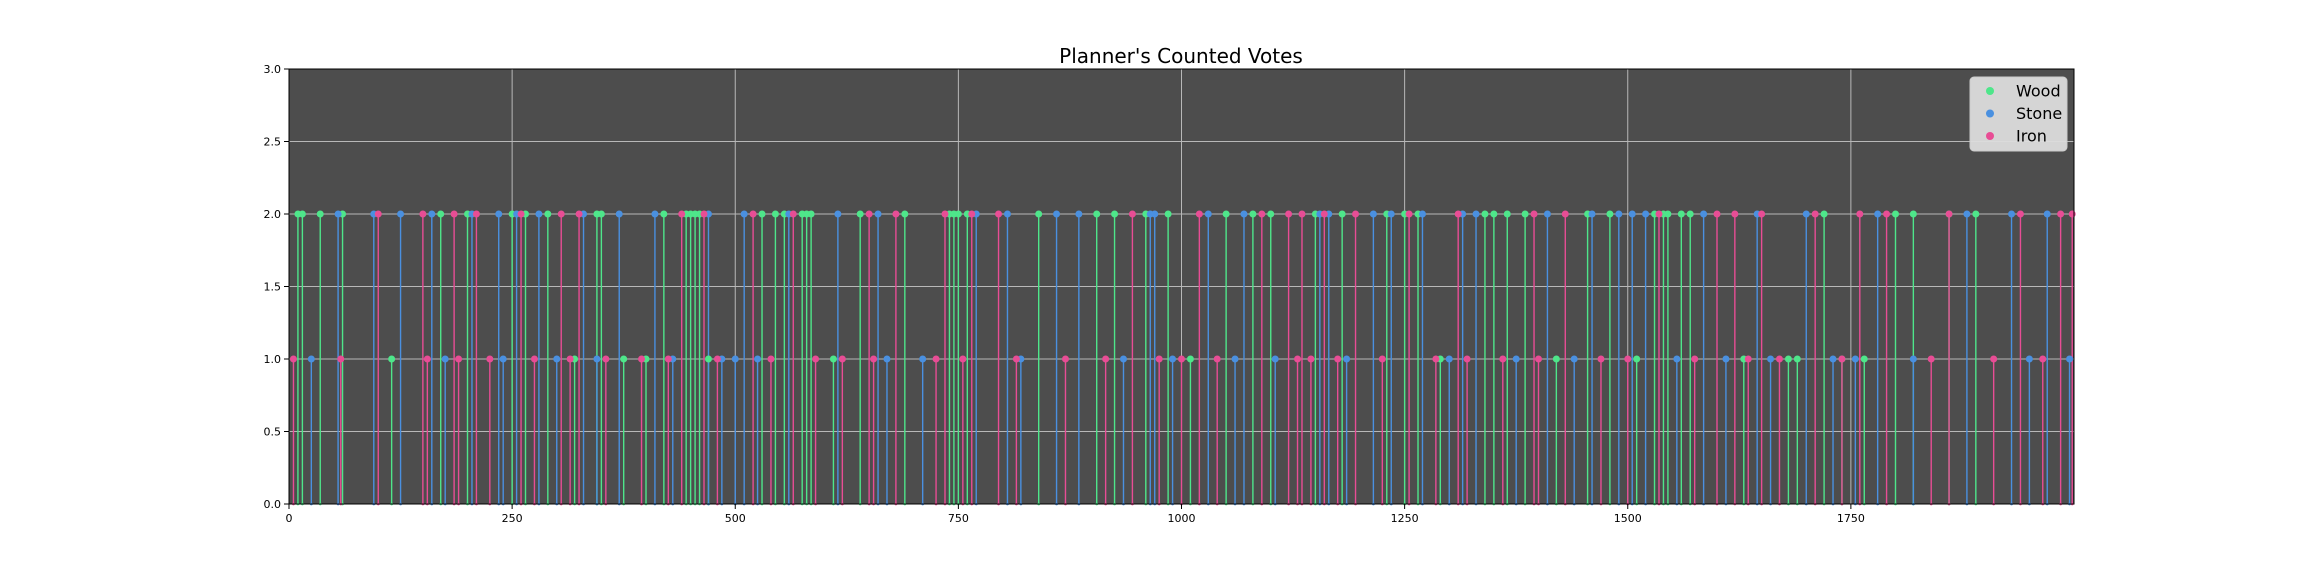  Describe the element at coordinates (1405, 518) in the screenshot. I see `x-tick-label: 1250` at that location.